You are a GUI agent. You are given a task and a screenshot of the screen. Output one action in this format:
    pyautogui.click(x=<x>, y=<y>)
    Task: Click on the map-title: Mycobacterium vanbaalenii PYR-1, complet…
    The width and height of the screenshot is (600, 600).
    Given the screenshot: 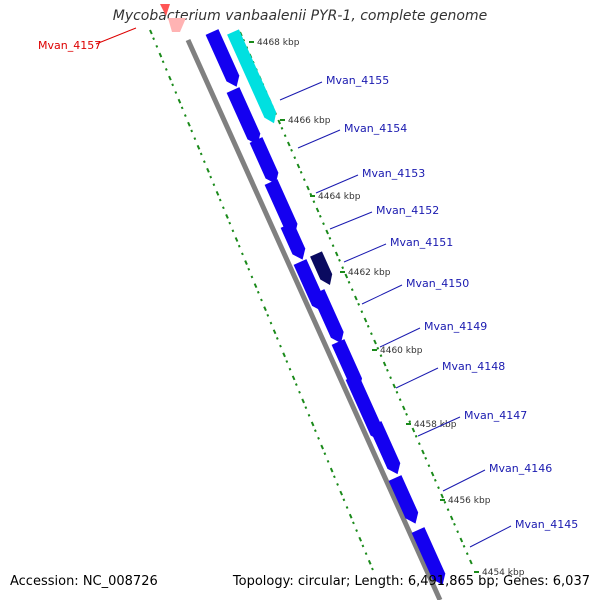 What is the action you would take?
    pyautogui.click(x=300, y=16)
    